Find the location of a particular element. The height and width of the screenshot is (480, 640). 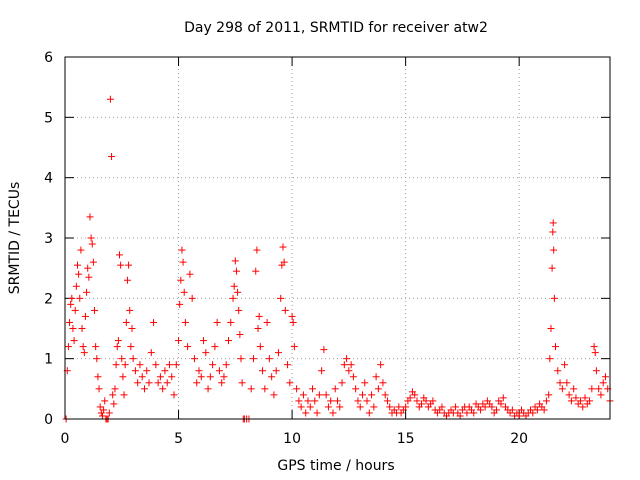

y-tick-label: 2 is located at coordinates (48, 299).